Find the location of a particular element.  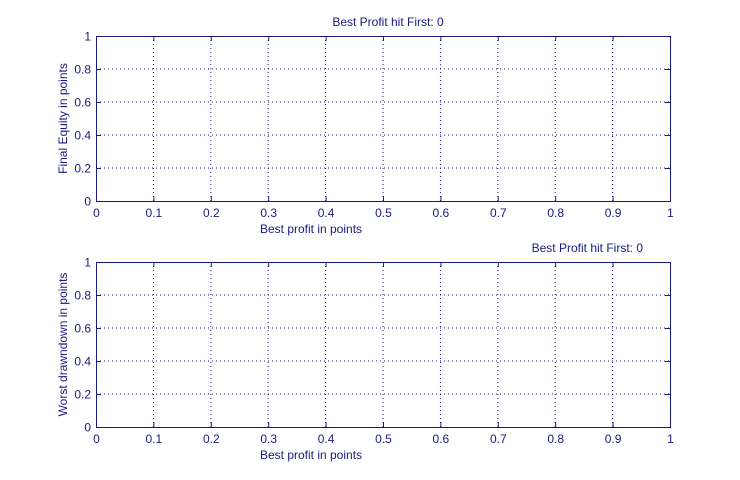

y-axis-label: Final Equity in points is located at coordinates (63, 118).